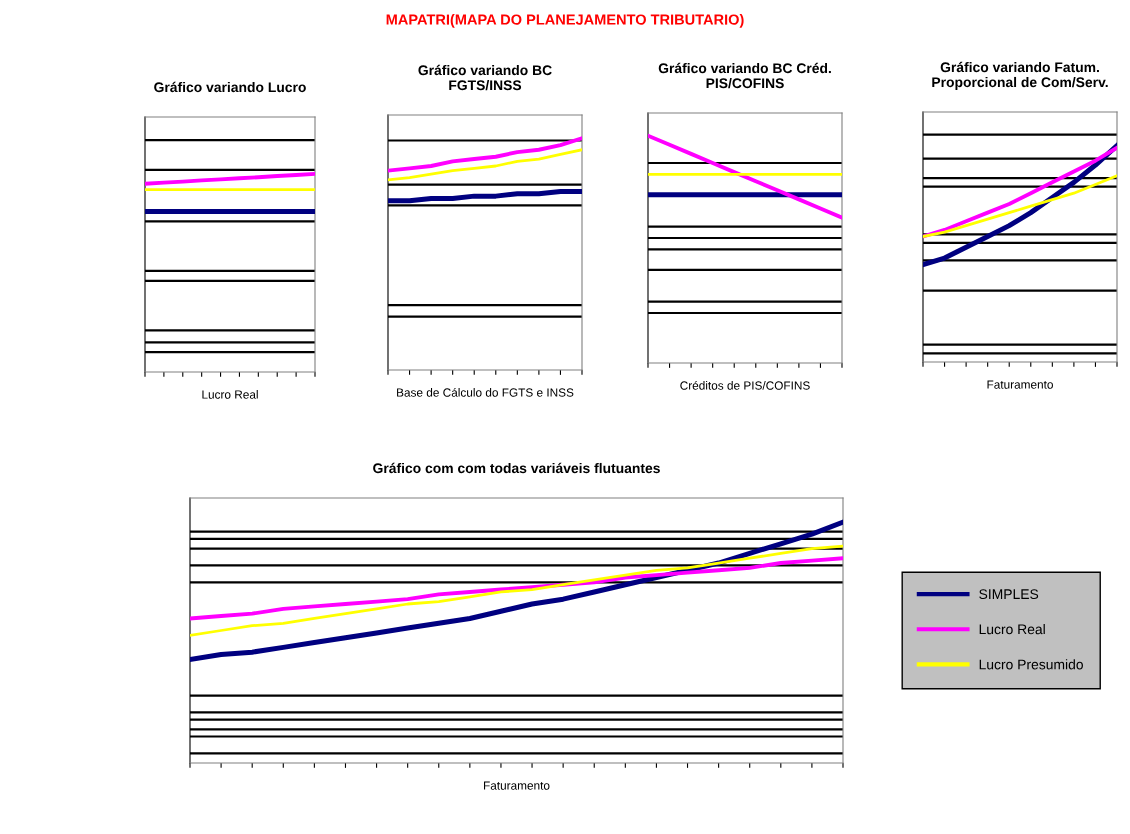 This screenshot has width=1130, height=834. What do you see at coordinates (516, 468) in the screenshot?
I see `chart-title: Gráfico com com todas variáveis flutuantes` at bounding box center [516, 468].